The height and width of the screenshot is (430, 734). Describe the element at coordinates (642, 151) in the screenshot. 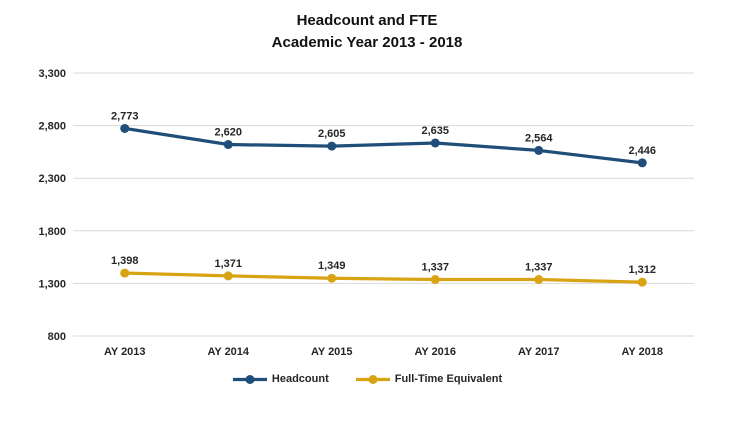

I see `data-label: 2,446` at that location.